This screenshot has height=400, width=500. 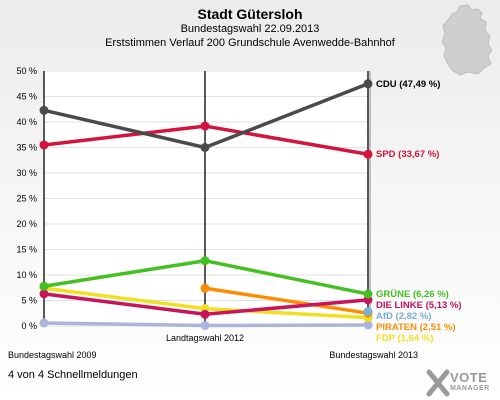 What do you see at coordinates (205, 338) in the screenshot?
I see `x-tick-label: Landtagswahl 2012` at bounding box center [205, 338].